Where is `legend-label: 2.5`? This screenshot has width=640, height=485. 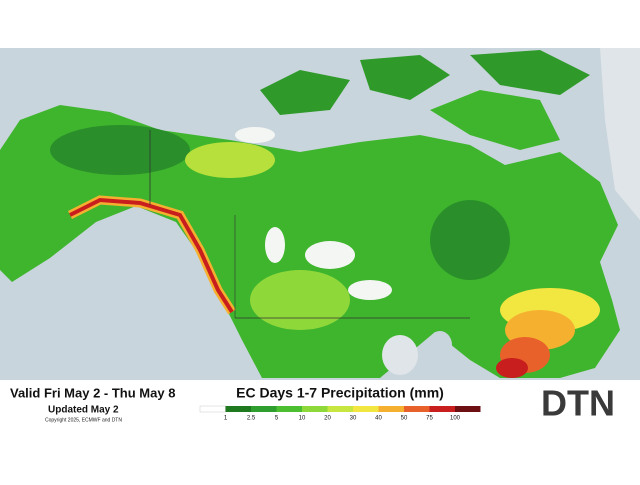 legend-label: 2.5 is located at coordinates (251, 419).